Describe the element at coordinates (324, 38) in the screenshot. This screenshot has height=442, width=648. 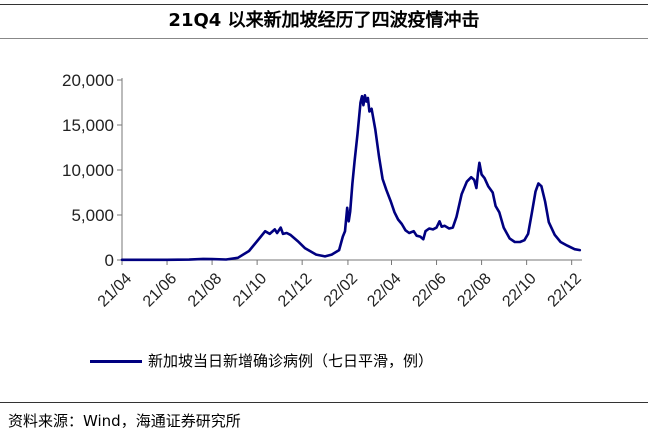
I see `title-underline` at that location.